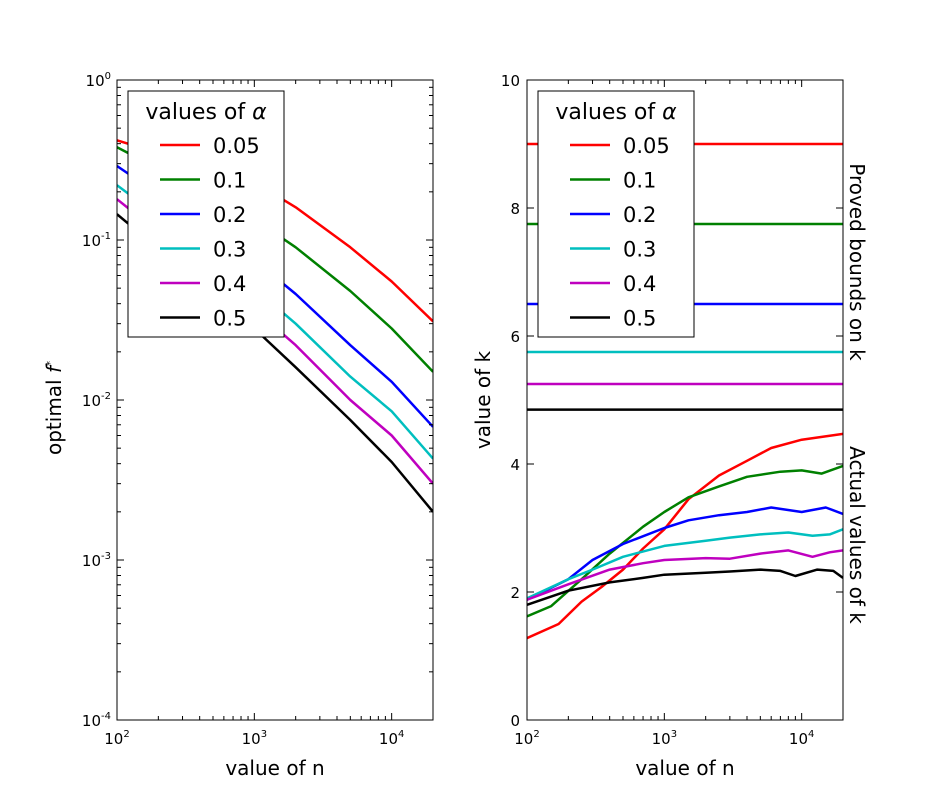 The image size is (936, 801). I want to click on left-ytick-label-exp: 0, so click(108, 76).